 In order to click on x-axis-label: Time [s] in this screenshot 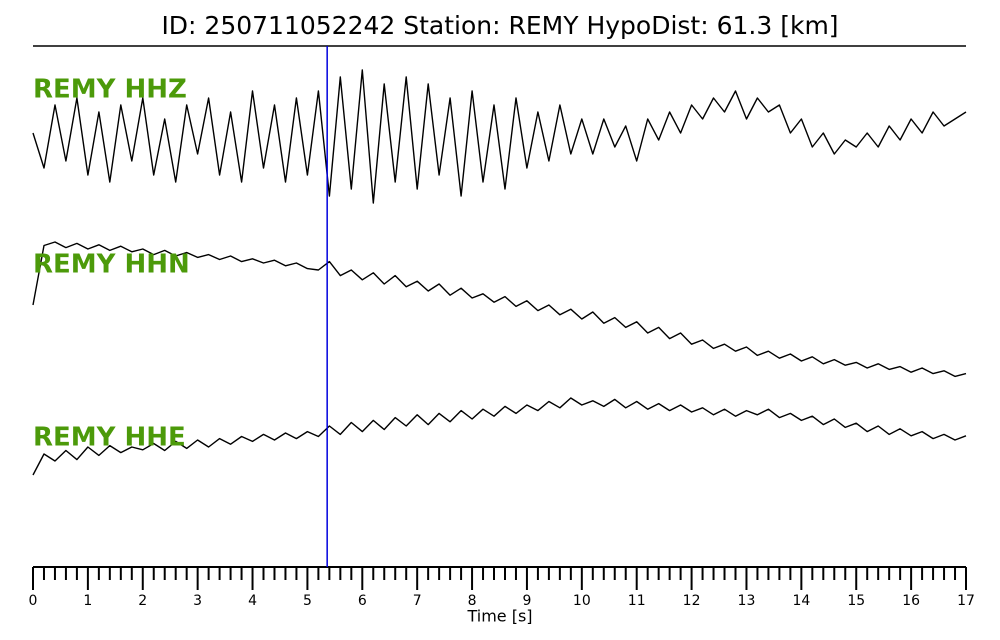, I will do `click(499, 616)`.